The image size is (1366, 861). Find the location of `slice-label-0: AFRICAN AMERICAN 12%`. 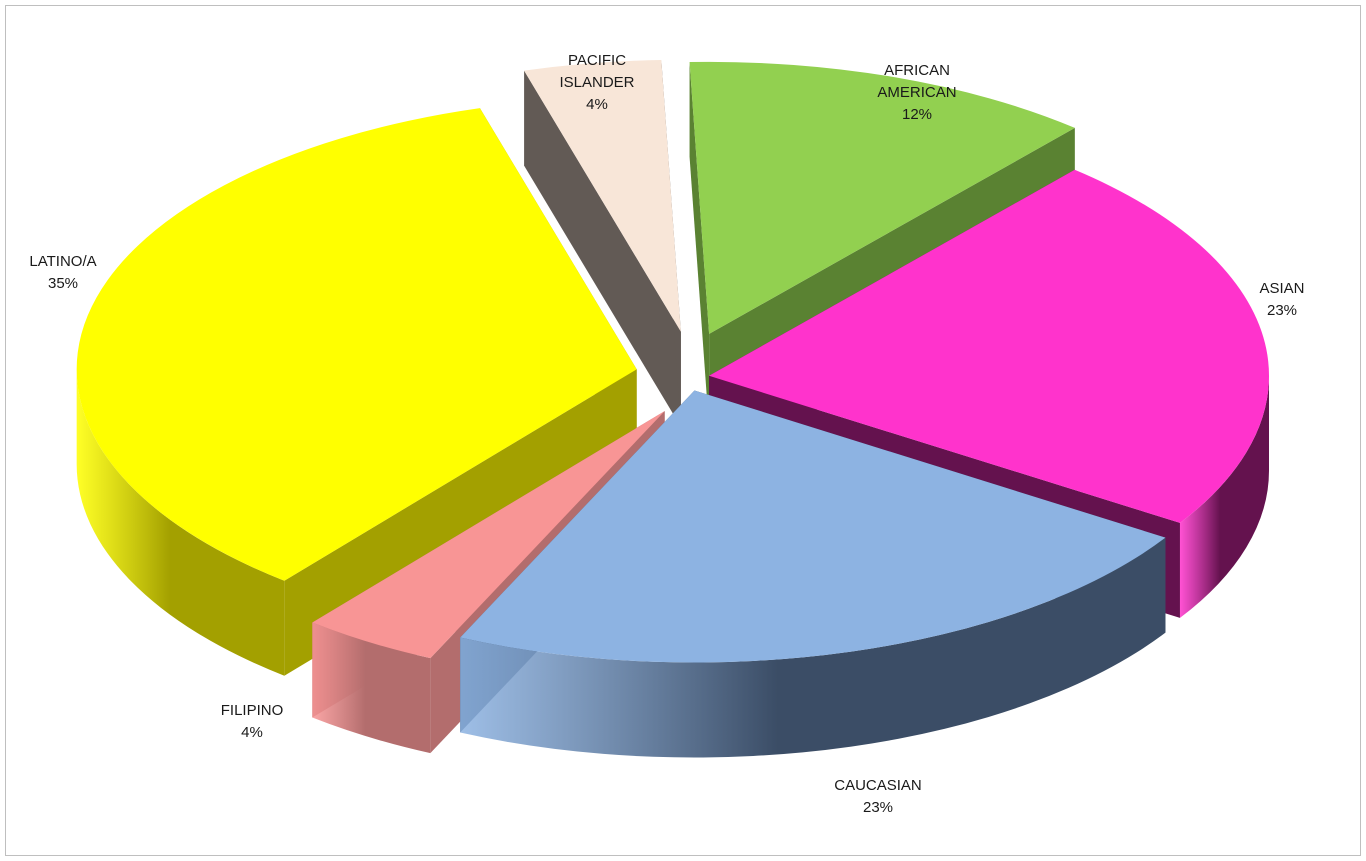

slice-label-0: AFRICAN AMERICAN 12% is located at coordinates (916, 92).